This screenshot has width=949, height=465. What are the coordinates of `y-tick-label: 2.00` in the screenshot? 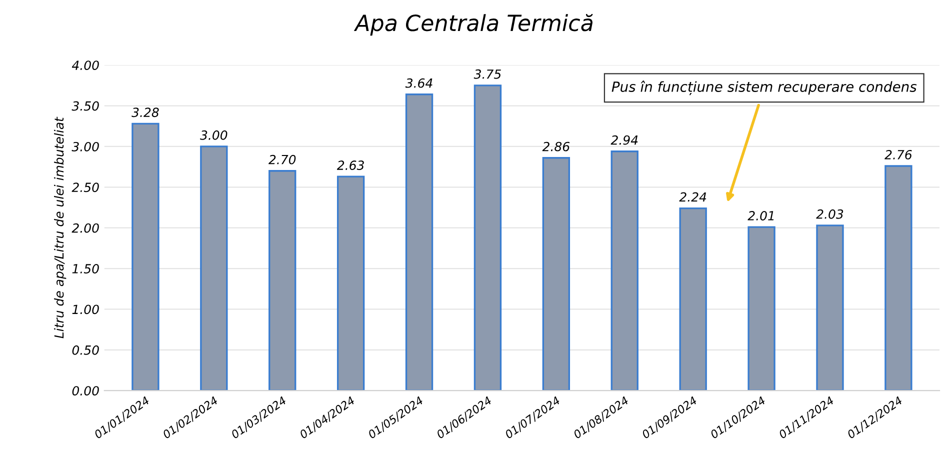 It's located at (85, 228).